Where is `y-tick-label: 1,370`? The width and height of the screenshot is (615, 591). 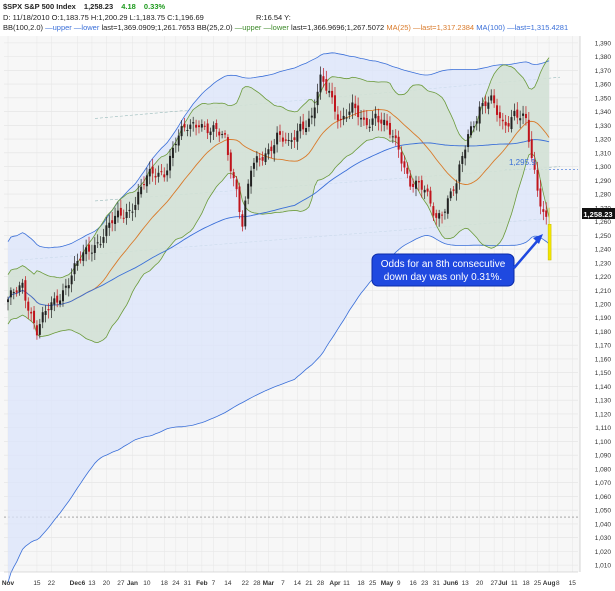
y-tick-label: 1,370 is located at coordinates (603, 71).